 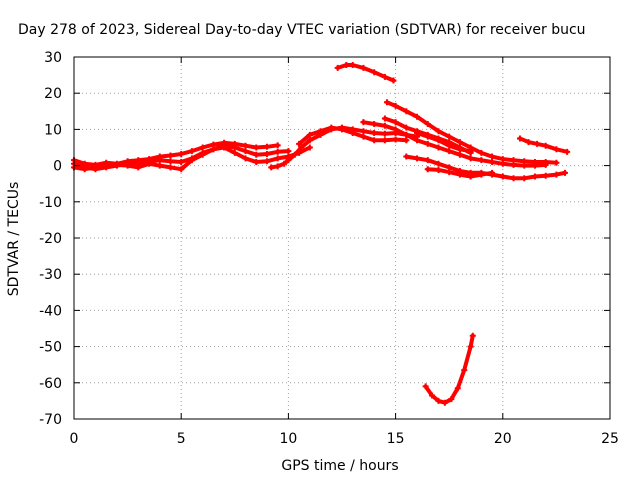 I want to click on y-tick-label: -30, so click(x=50, y=275).